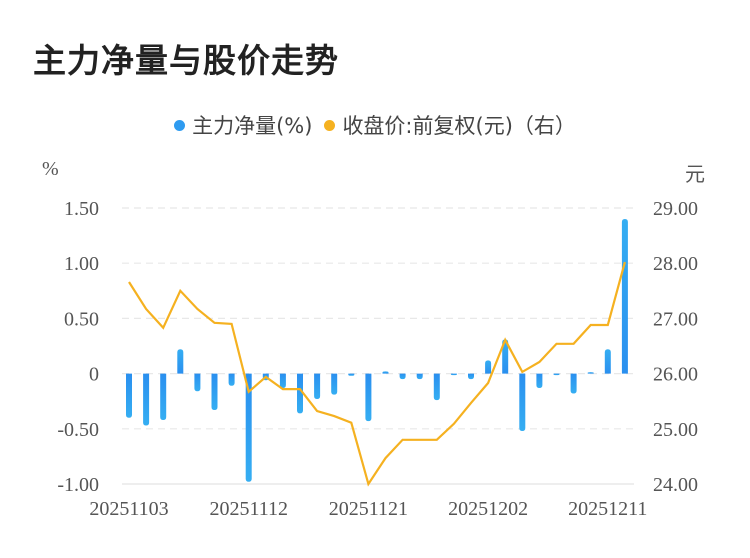  I want to click on left-axis-unit: %, so click(50, 169).